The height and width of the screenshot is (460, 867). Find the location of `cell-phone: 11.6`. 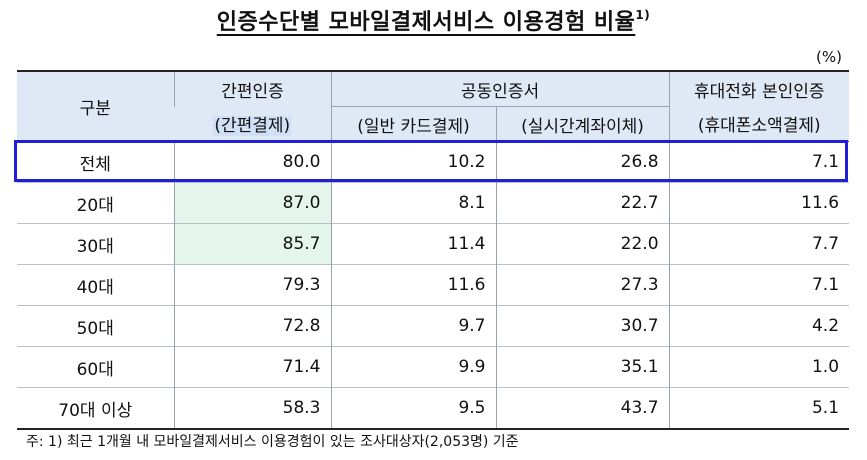

cell-phone: 11.6 is located at coordinates (759, 203).